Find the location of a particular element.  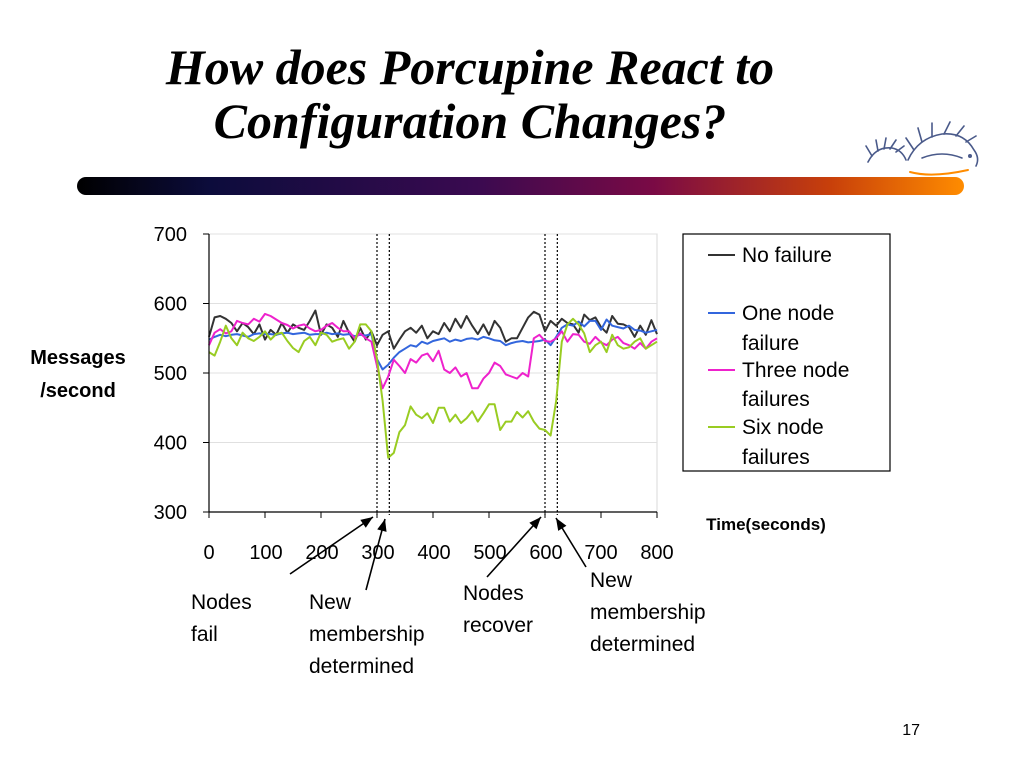

annotation-new-membership-1: New membership determined is located at coordinates (367, 634).